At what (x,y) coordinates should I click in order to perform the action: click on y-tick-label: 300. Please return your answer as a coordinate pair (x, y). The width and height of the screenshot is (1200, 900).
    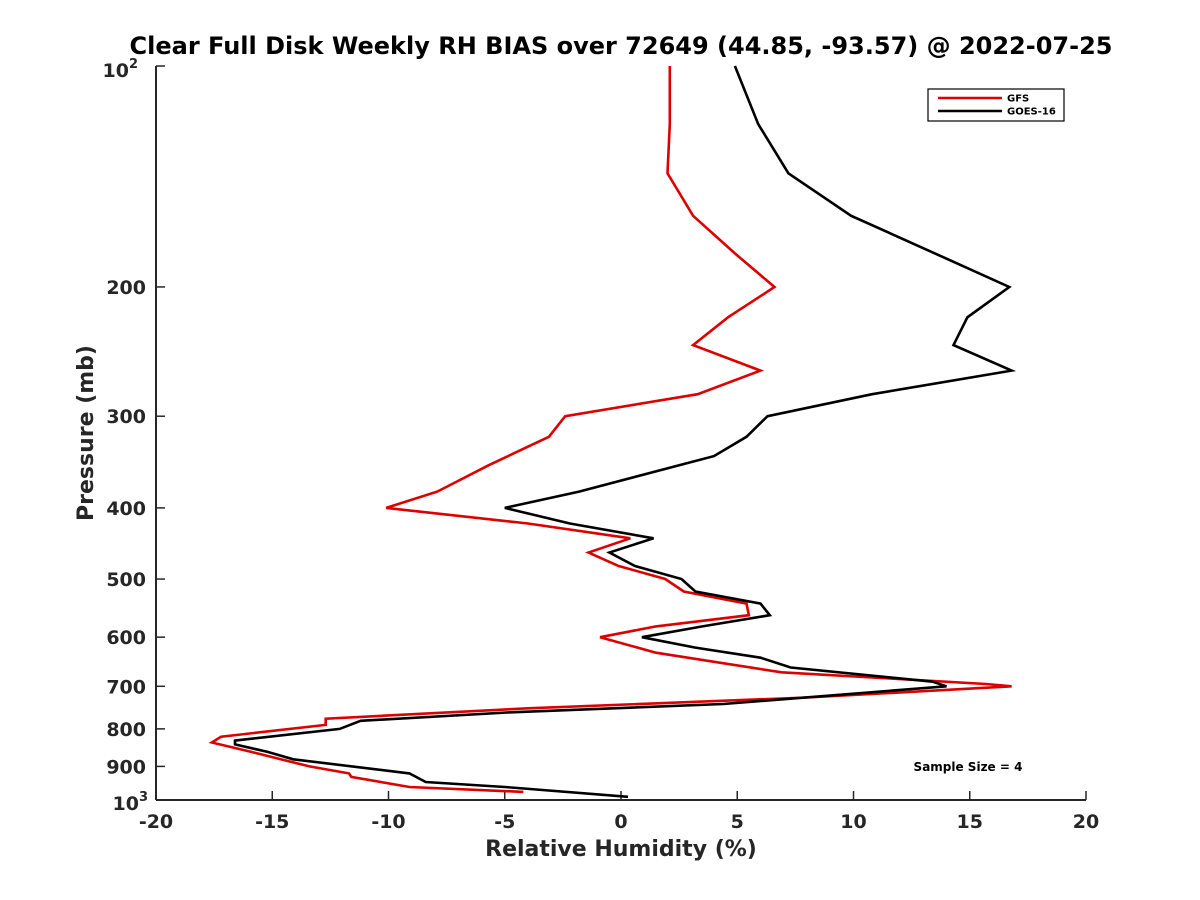
    Looking at the image, I should click on (126, 417).